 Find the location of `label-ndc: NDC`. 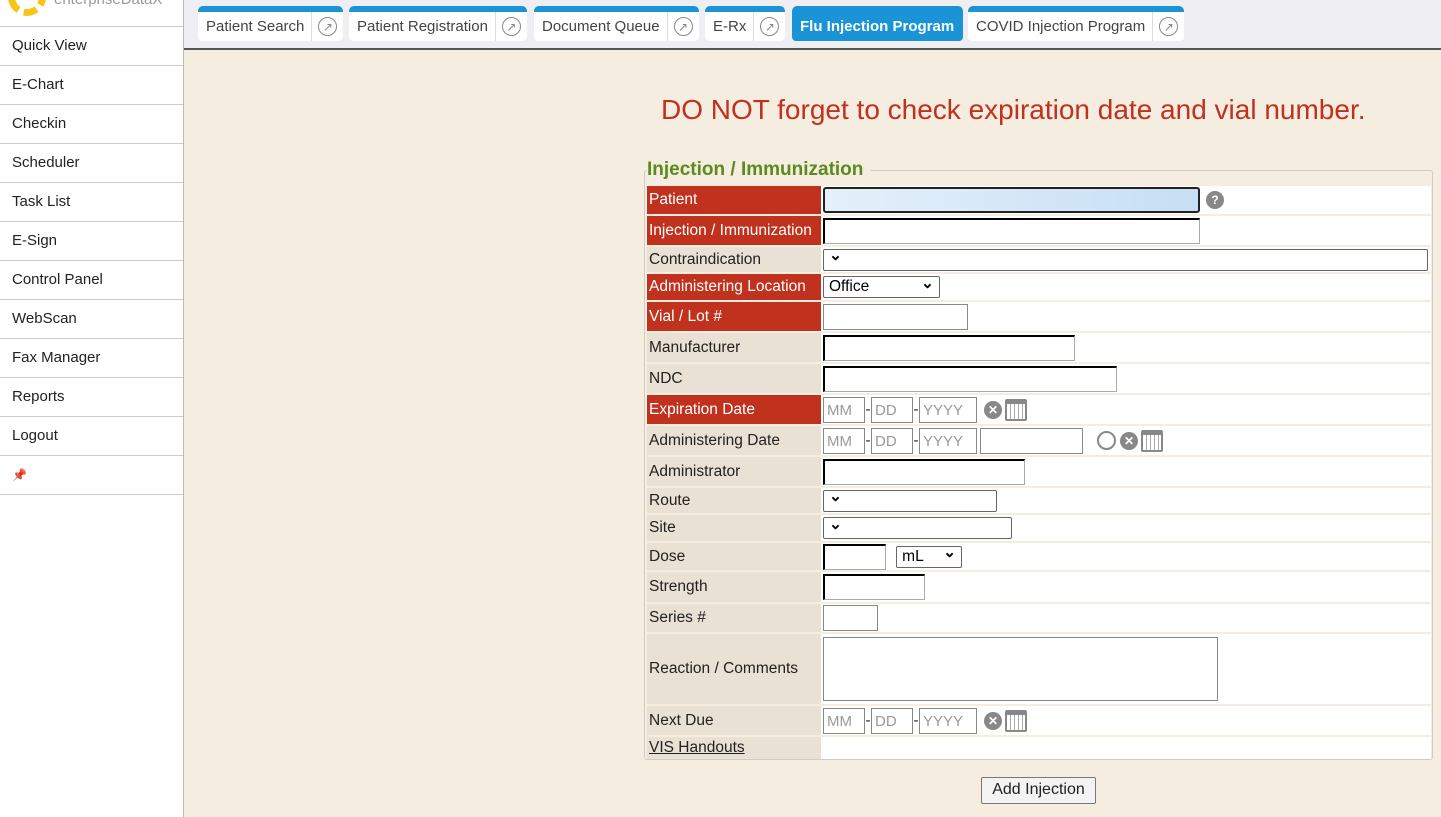

label-ndc: NDC is located at coordinates (734, 378).